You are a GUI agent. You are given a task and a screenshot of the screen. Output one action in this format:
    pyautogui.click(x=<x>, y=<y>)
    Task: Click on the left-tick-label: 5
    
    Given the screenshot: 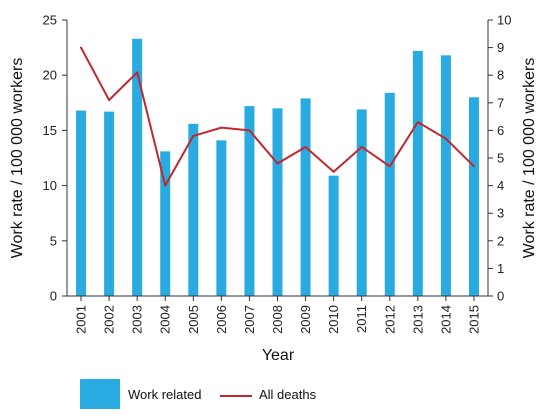 What is the action you would take?
    pyautogui.click(x=53, y=240)
    